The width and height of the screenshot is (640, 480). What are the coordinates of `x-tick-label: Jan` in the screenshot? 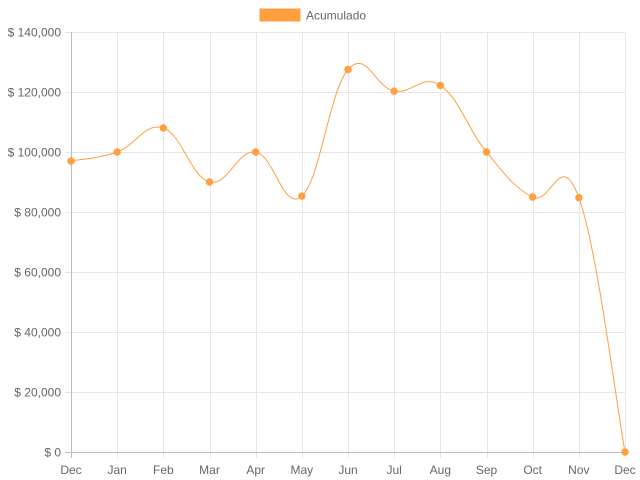 It's located at (116, 470).